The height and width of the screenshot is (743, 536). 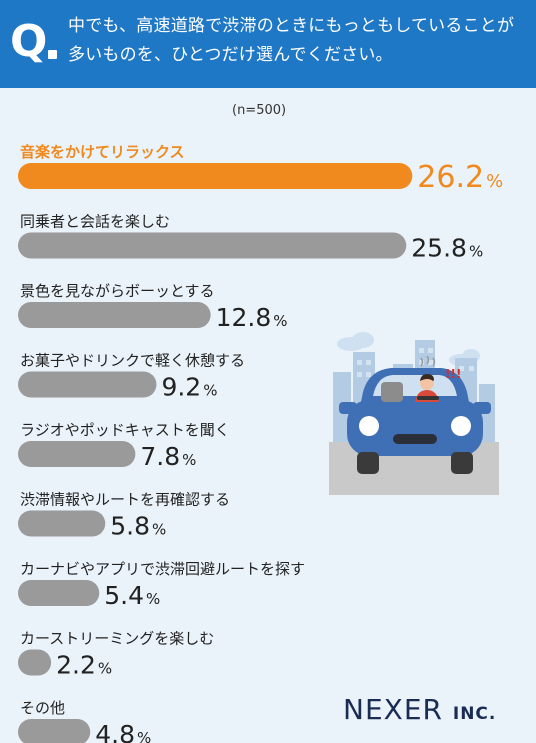 What do you see at coordinates (392, 392) in the screenshot?
I see `car-seat-icon` at bounding box center [392, 392].